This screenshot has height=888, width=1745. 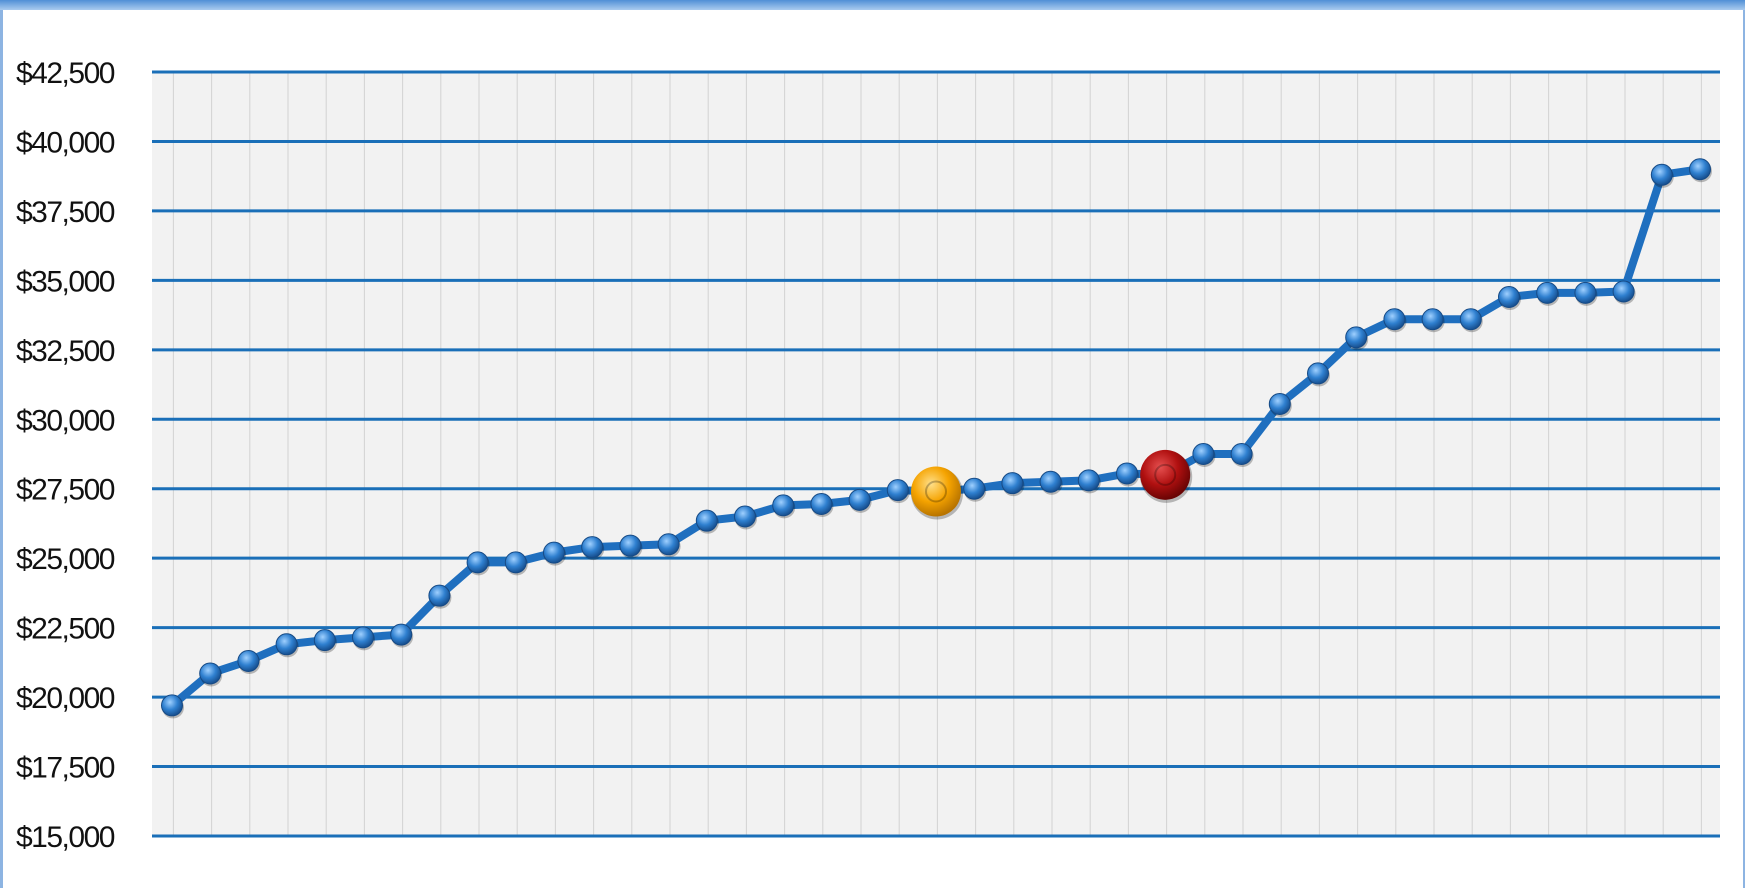 I want to click on window-top-bar, so click(x=872, y=5).